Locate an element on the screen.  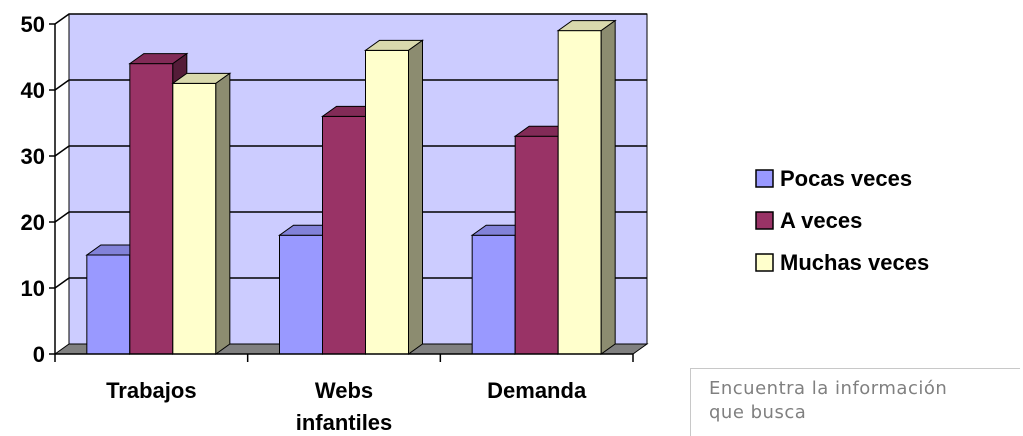
legend-item: Pocas veces is located at coordinates (833, 178).